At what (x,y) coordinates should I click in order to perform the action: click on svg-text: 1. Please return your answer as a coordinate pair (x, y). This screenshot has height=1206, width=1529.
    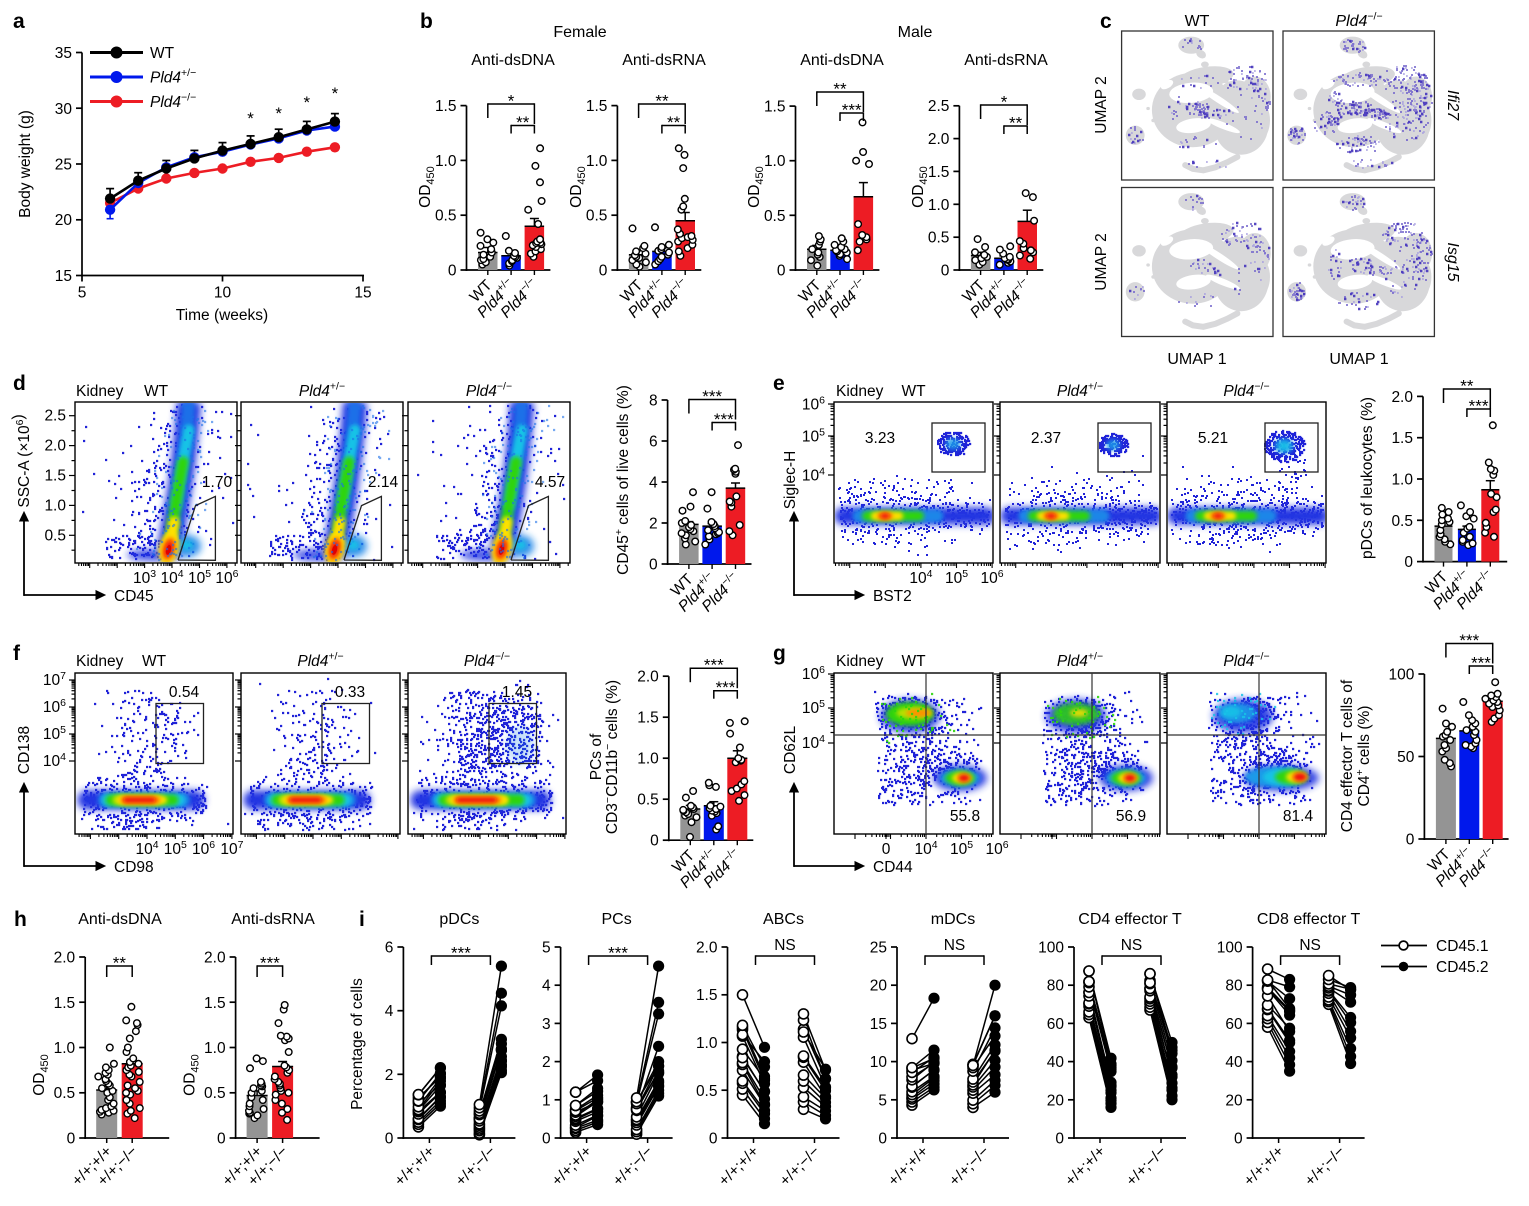
    Looking at the image, I should click on (546, 1100).